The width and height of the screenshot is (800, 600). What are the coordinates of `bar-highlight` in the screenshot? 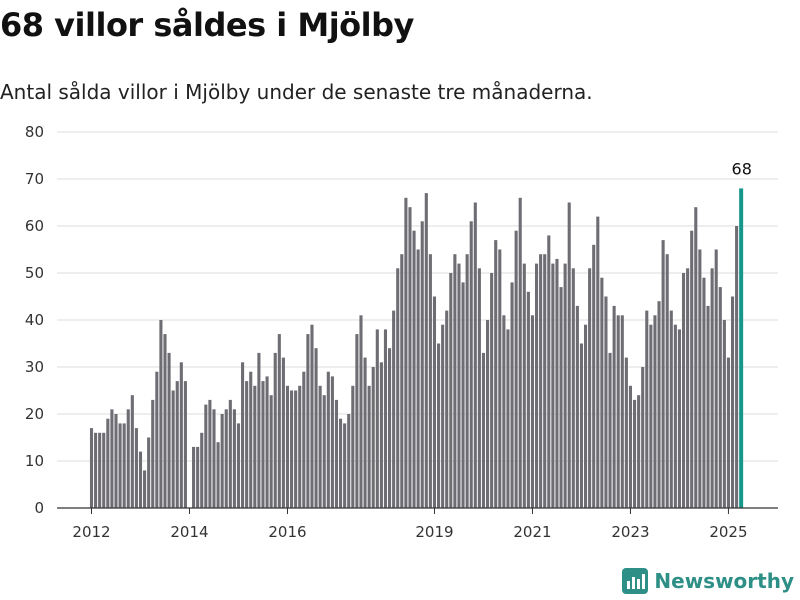 It's located at (741, 348).